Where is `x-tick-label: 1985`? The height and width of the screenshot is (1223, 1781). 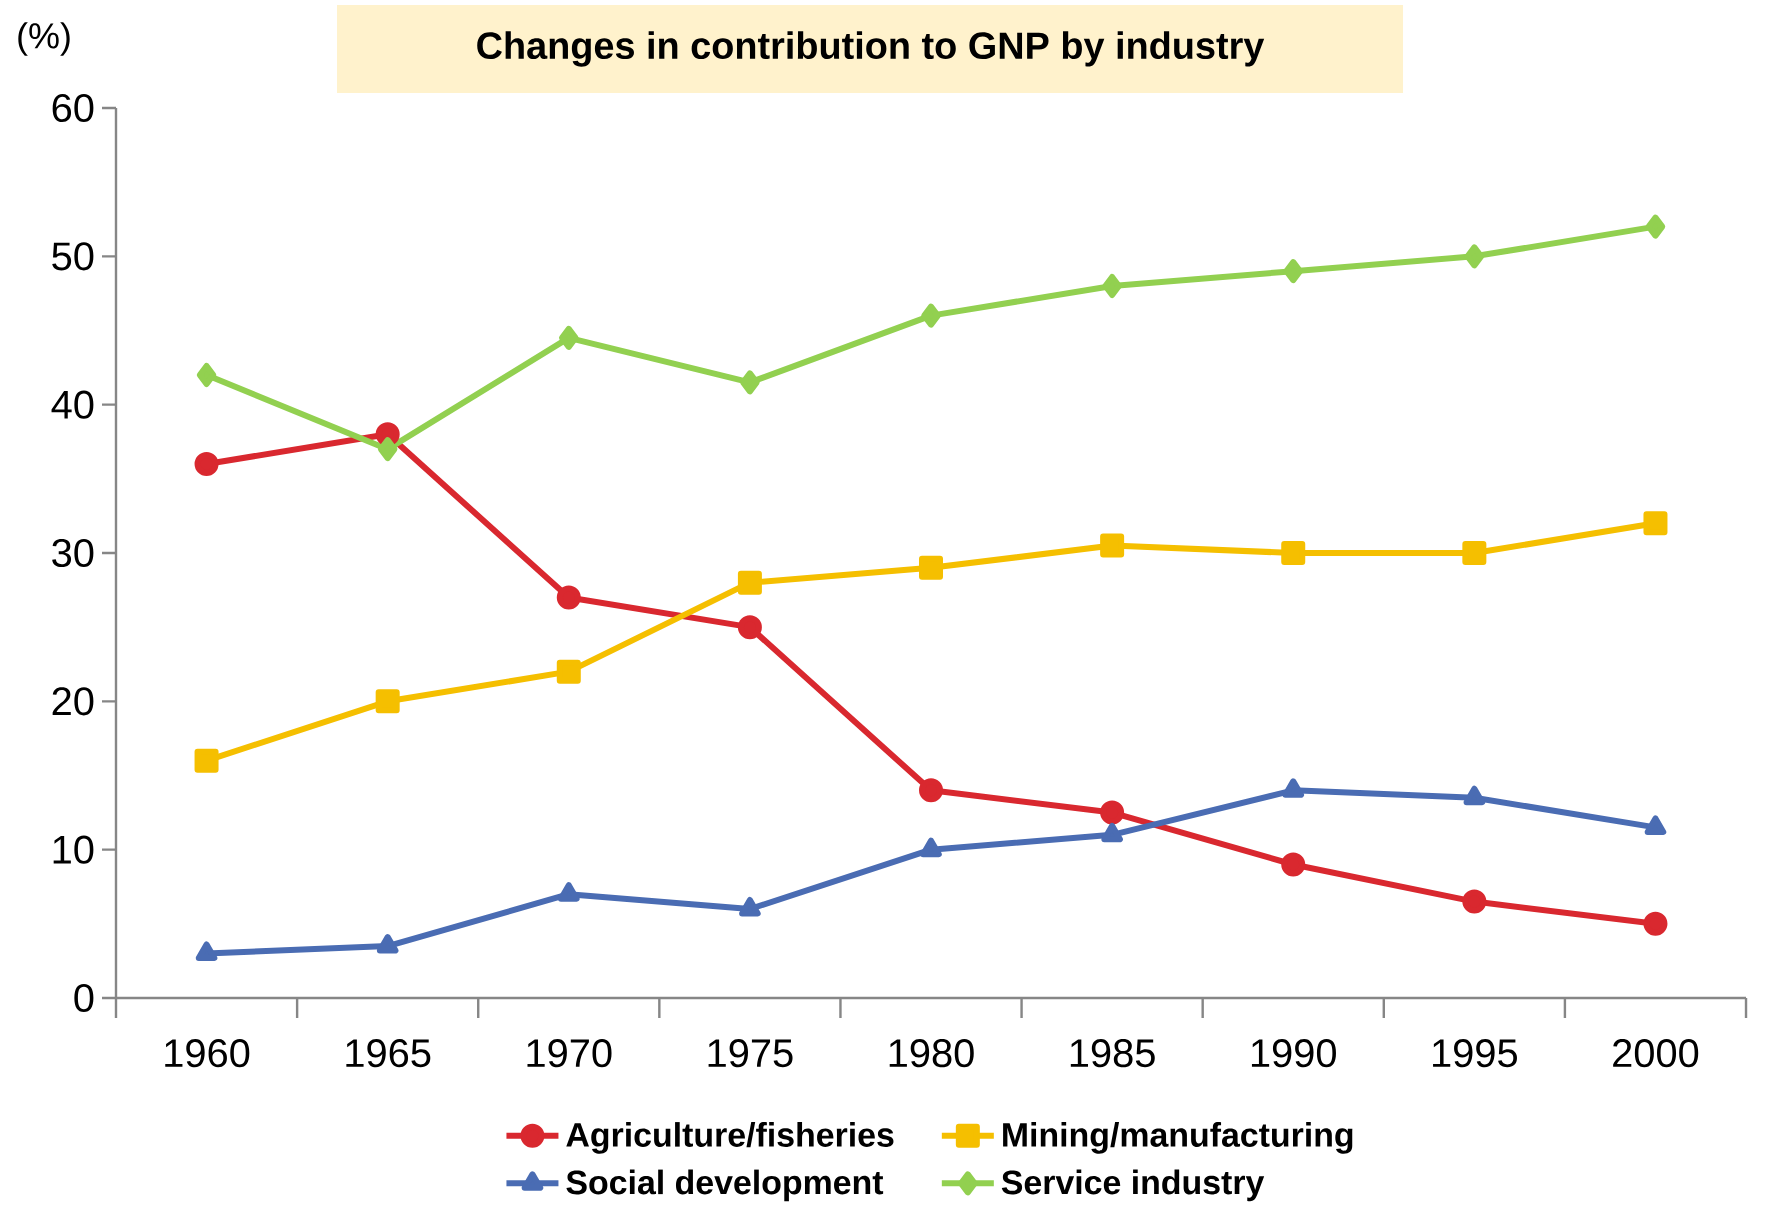
x-tick-label: 1985 is located at coordinates (1112, 1053).